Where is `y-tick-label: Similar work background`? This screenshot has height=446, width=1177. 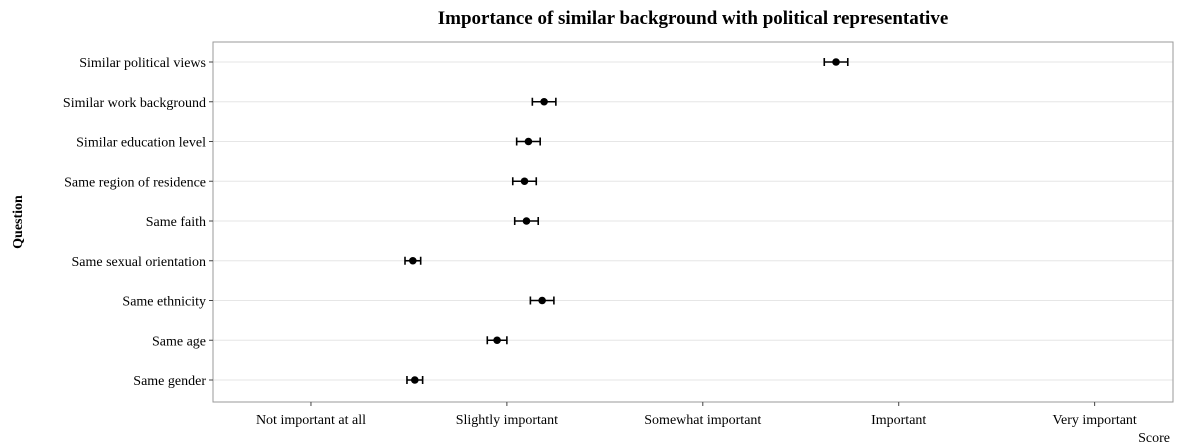
y-tick-label: Similar work background is located at coordinates (134, 103).